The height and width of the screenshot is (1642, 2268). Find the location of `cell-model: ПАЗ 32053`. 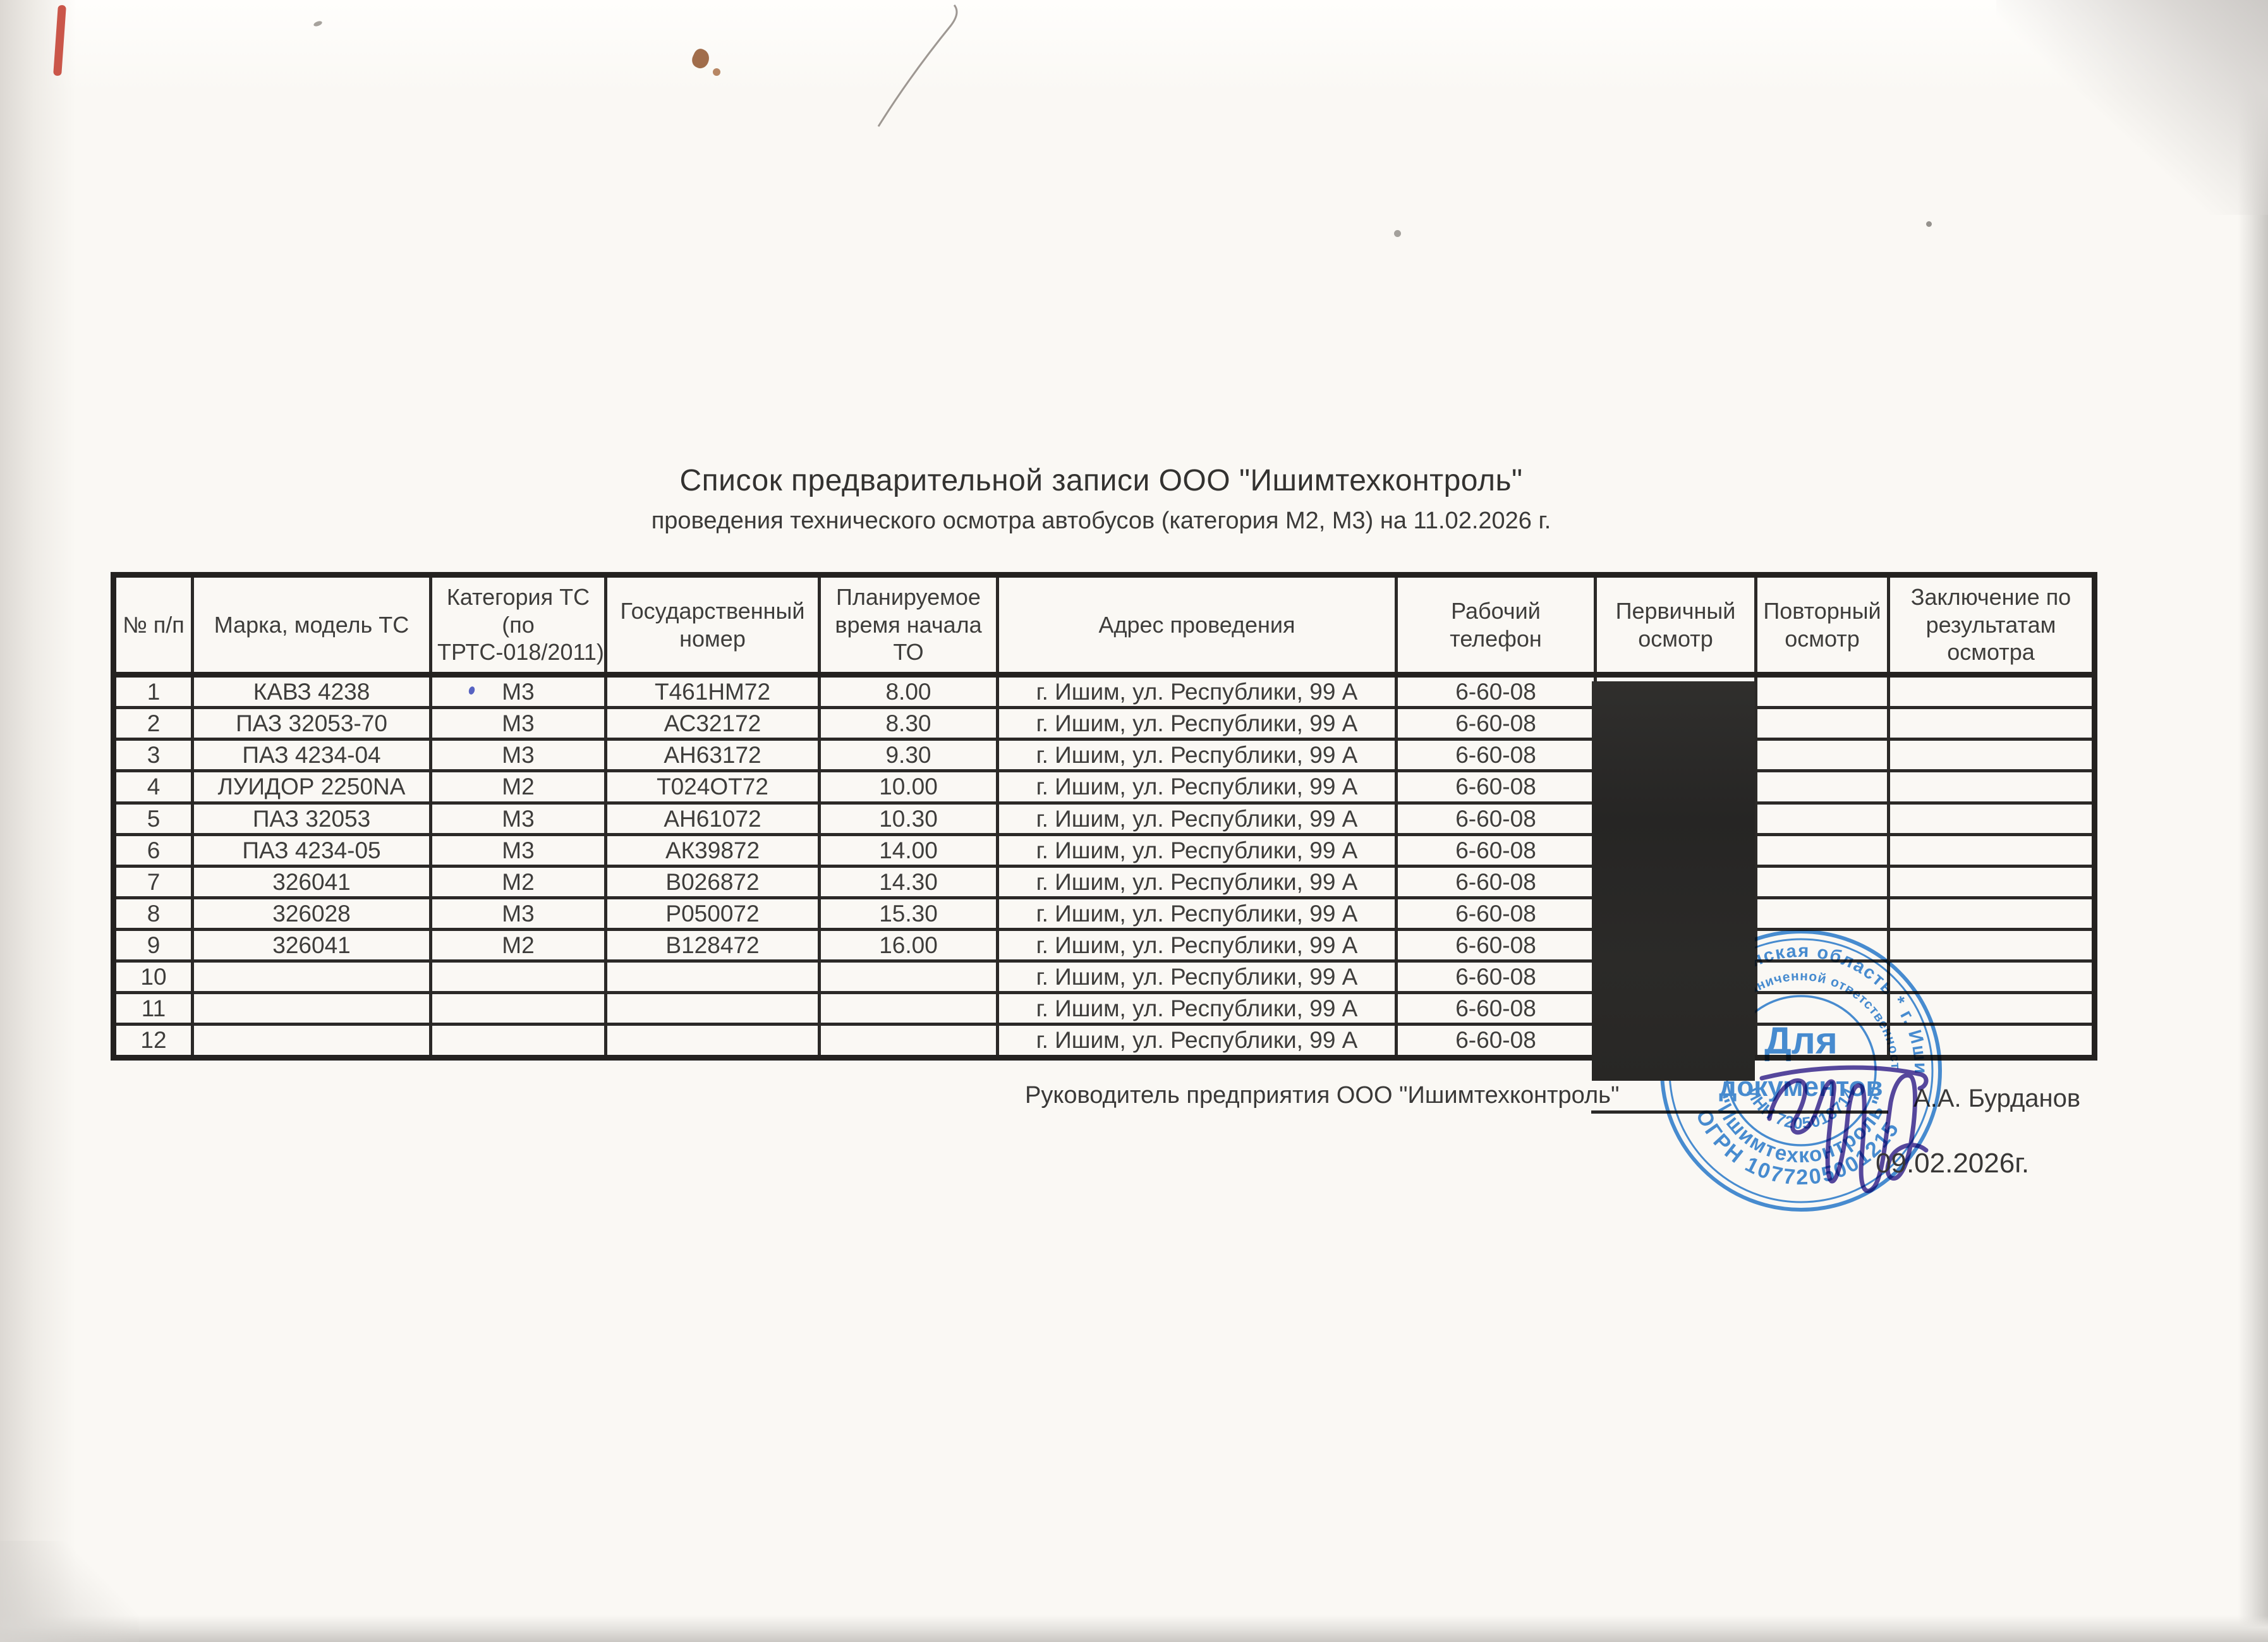

cell-model: ПАЗ 32053 is located at coordinates (311, 818).